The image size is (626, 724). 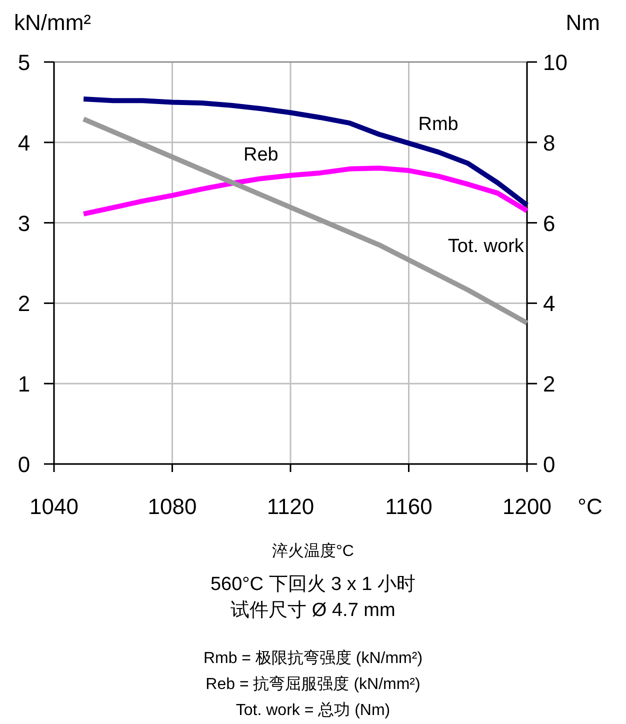 What do you see at coordinates (527, 506) in the screenshot?
I see `x-tick-label: 1200` at bounding box center [527, 506].